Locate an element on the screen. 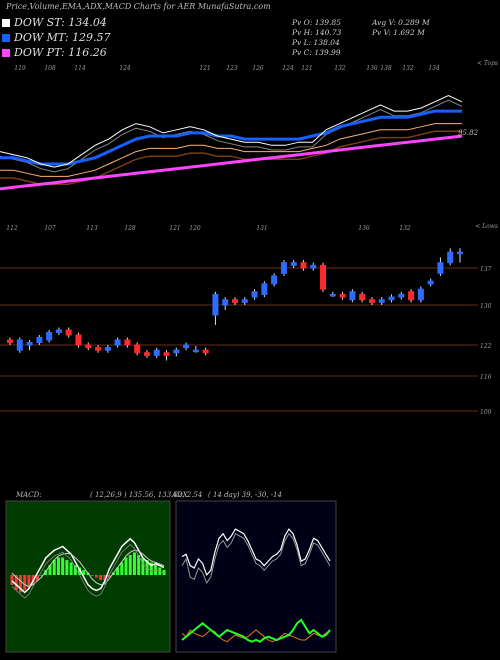 This screenshot has width=500, height=660. stat-prev-volume: Pv V: 1.692 M is located at coordinates (398, 32).